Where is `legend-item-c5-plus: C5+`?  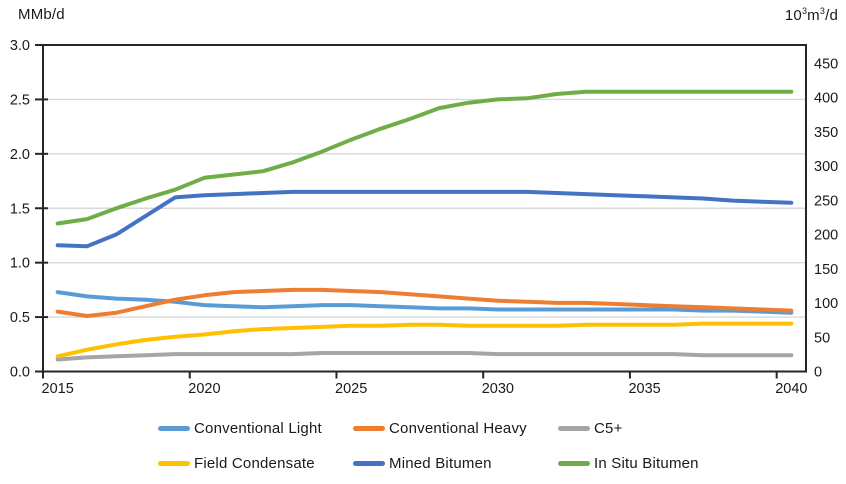 legend-item-c5-plus: C5+ is located at coordinates (590, 428).